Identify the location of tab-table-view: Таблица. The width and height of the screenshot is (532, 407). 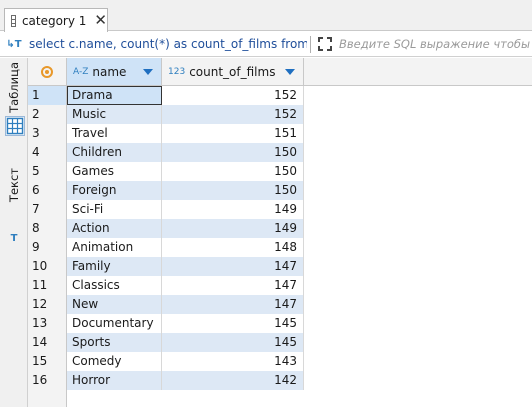
(14, 87).